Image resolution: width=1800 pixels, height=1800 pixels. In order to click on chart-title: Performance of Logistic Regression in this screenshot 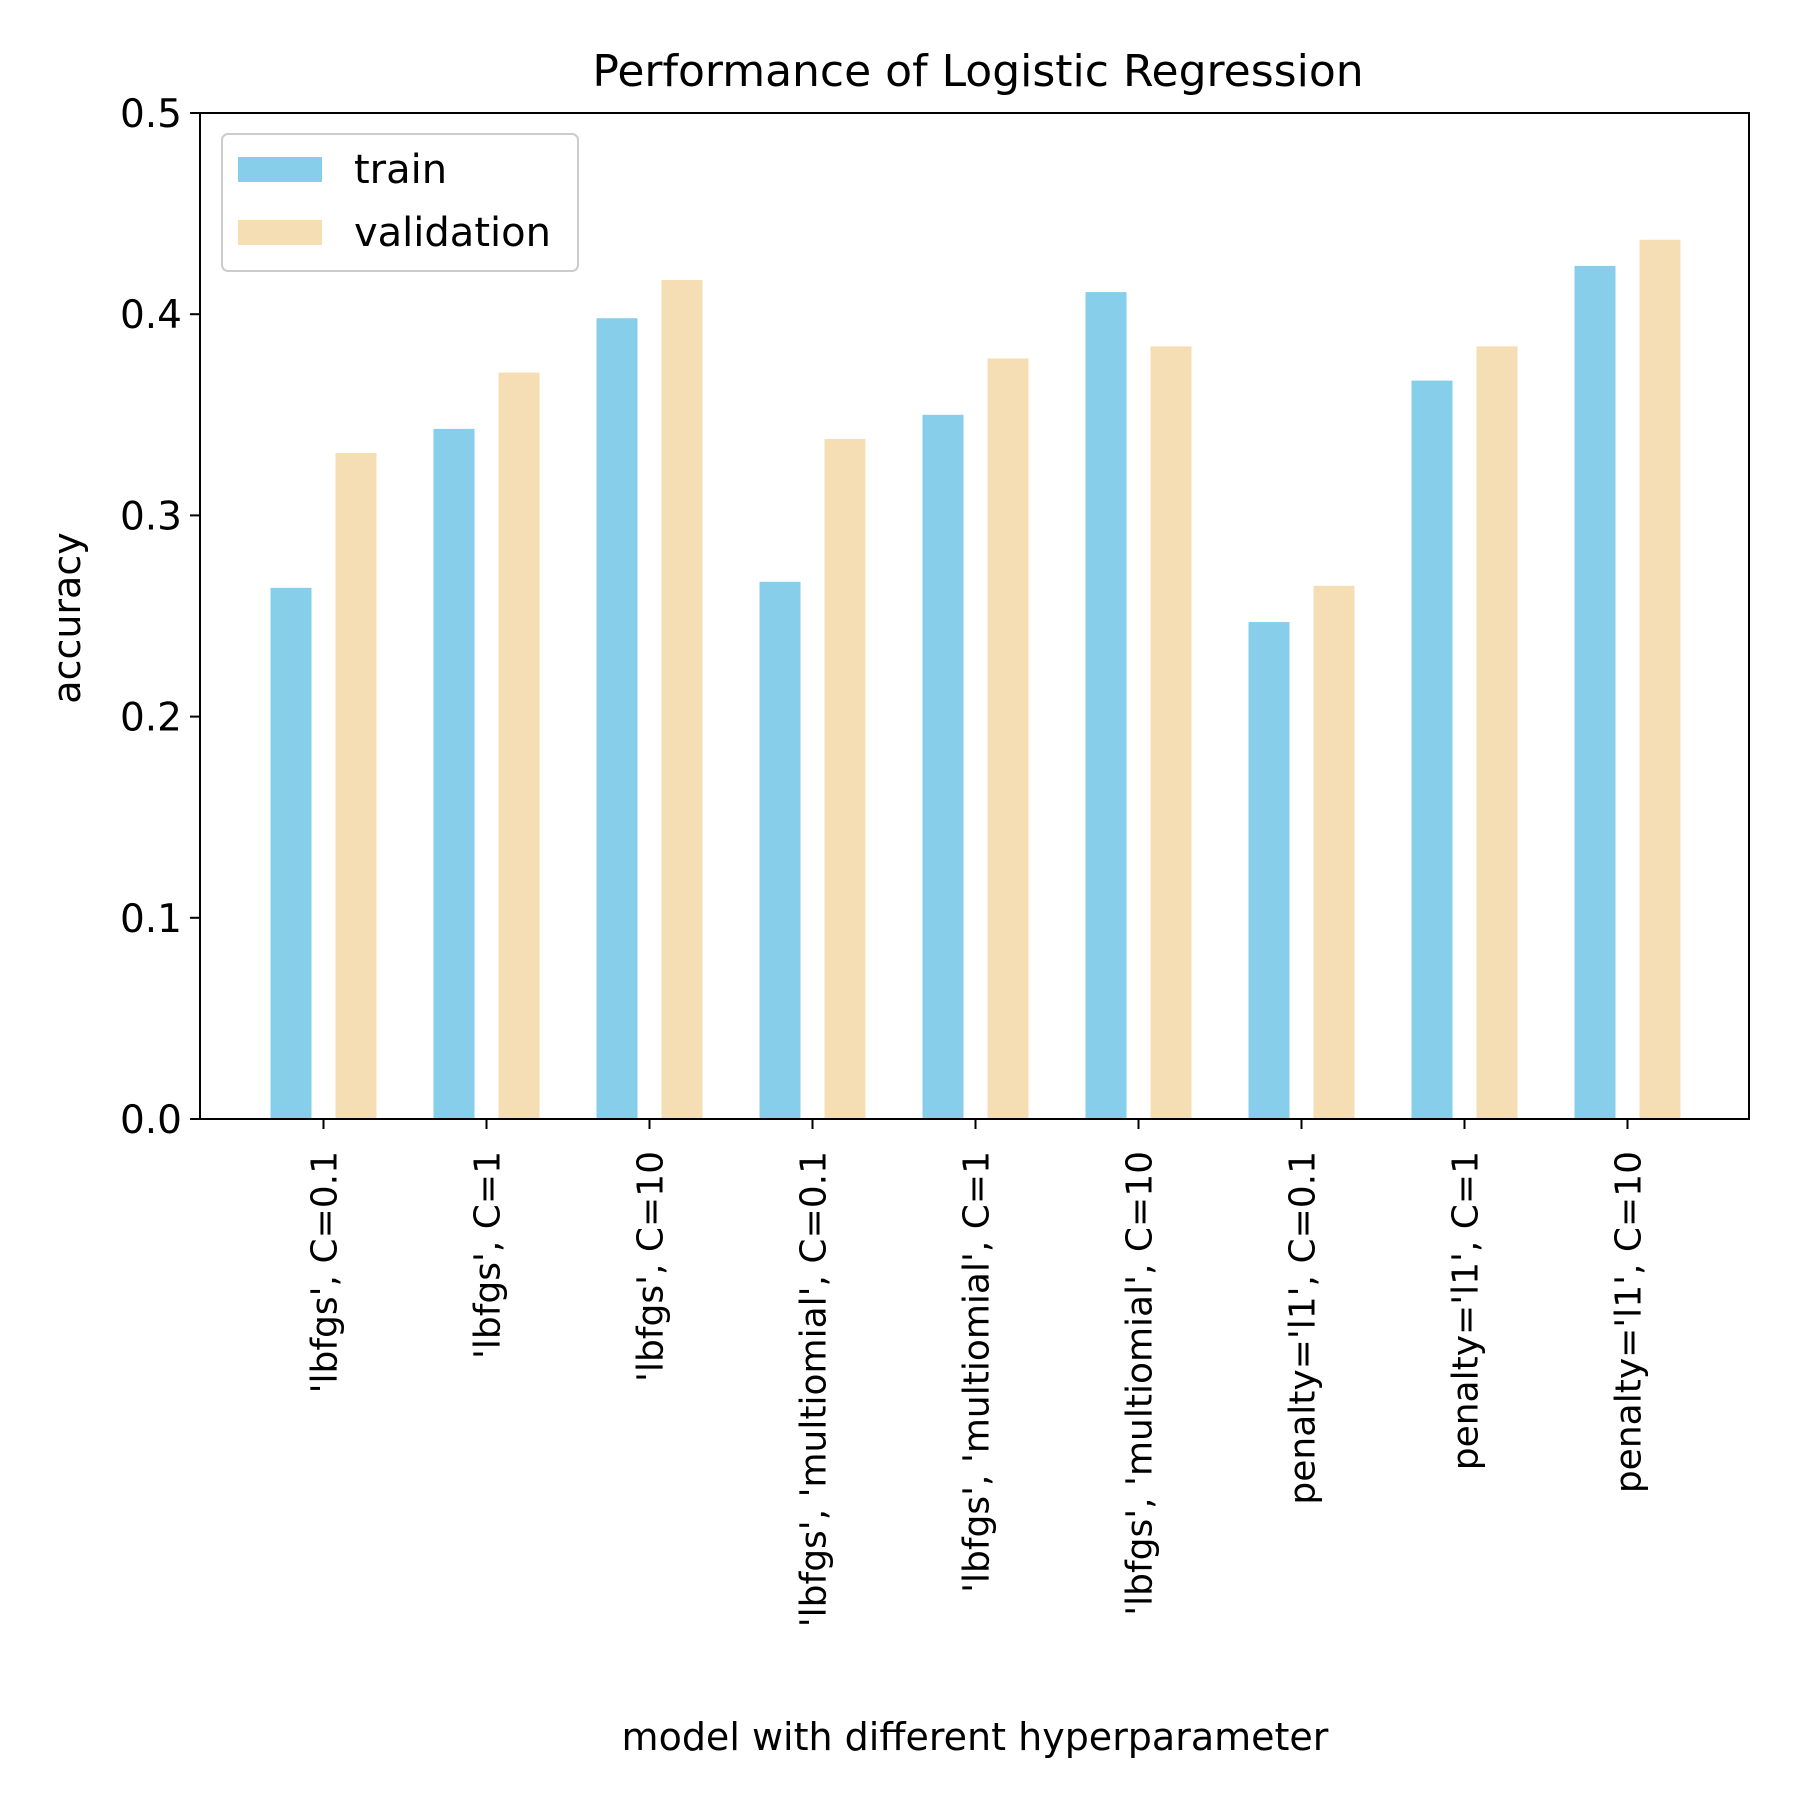, I will do `click(977, 71)`.